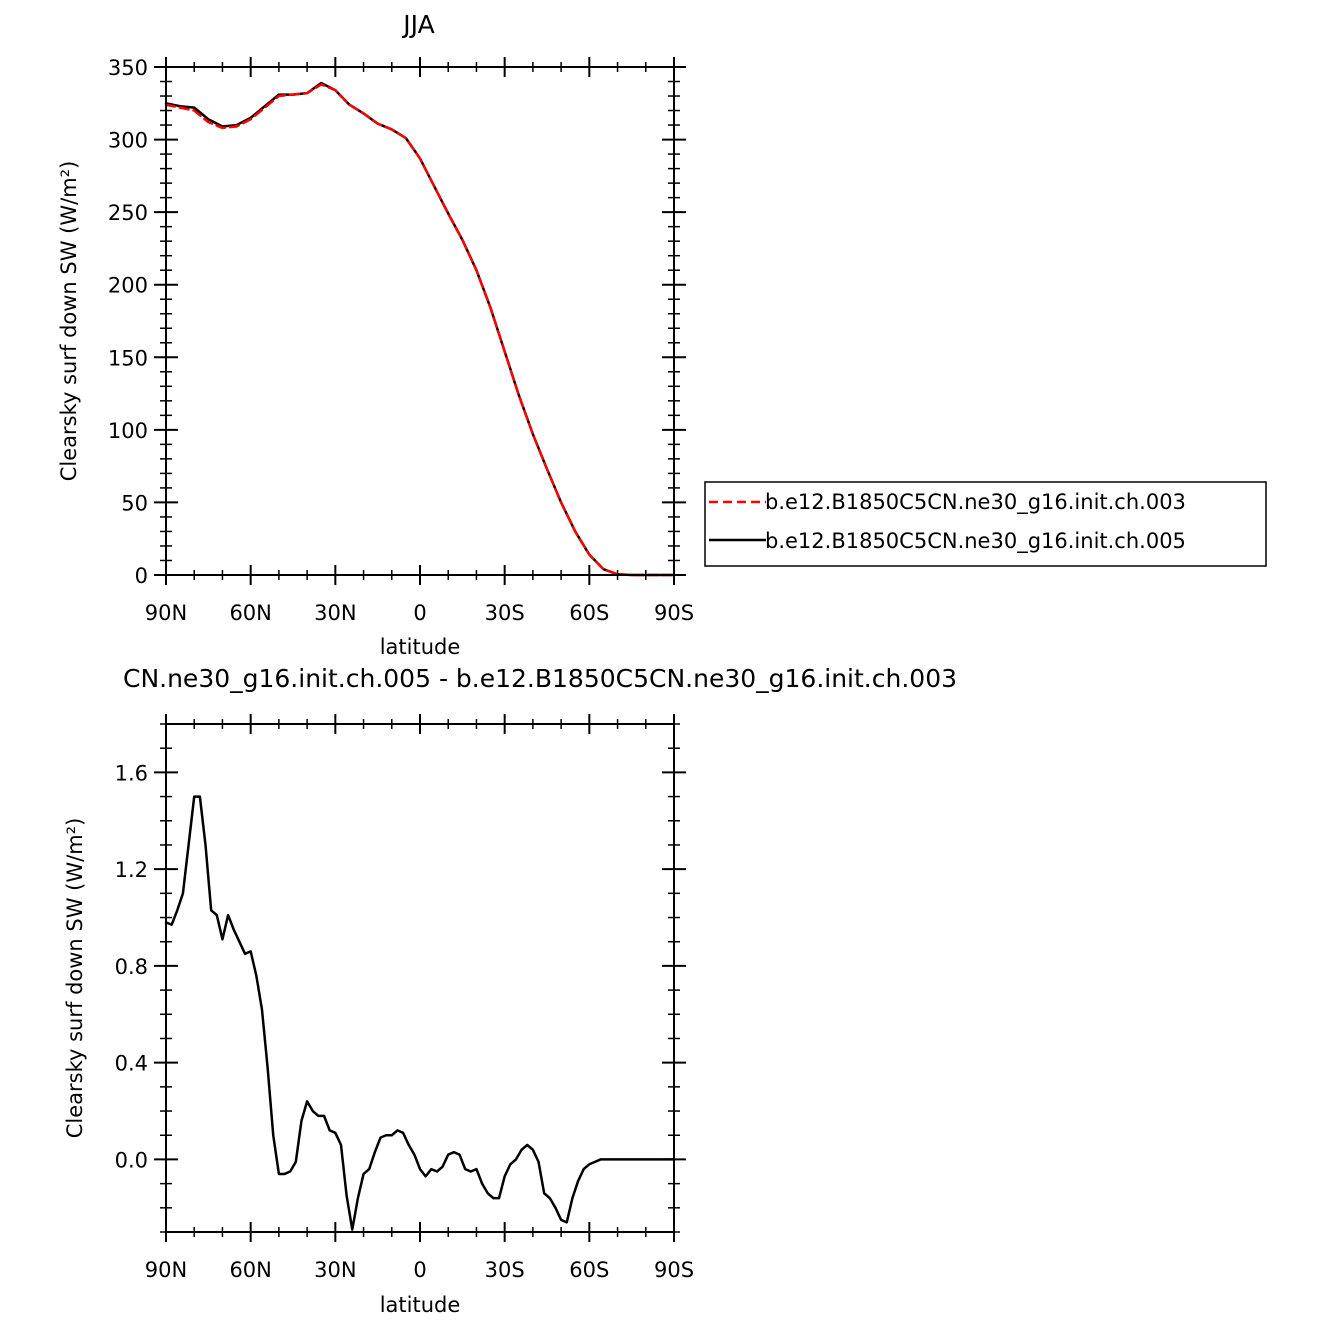 The image size is (1322, 1325). I want to click on top-panel-x-axis-label: latitude, so click(420, 647).